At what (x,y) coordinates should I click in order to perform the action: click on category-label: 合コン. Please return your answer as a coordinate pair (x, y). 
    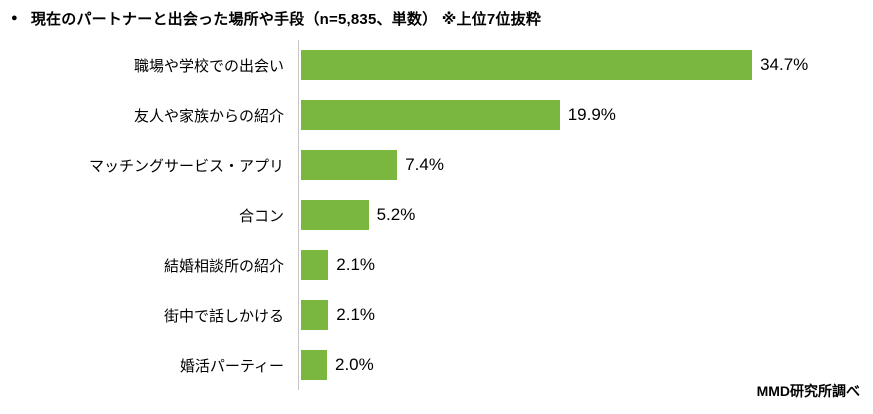
    Looking at the image, I should click on (261, 216).